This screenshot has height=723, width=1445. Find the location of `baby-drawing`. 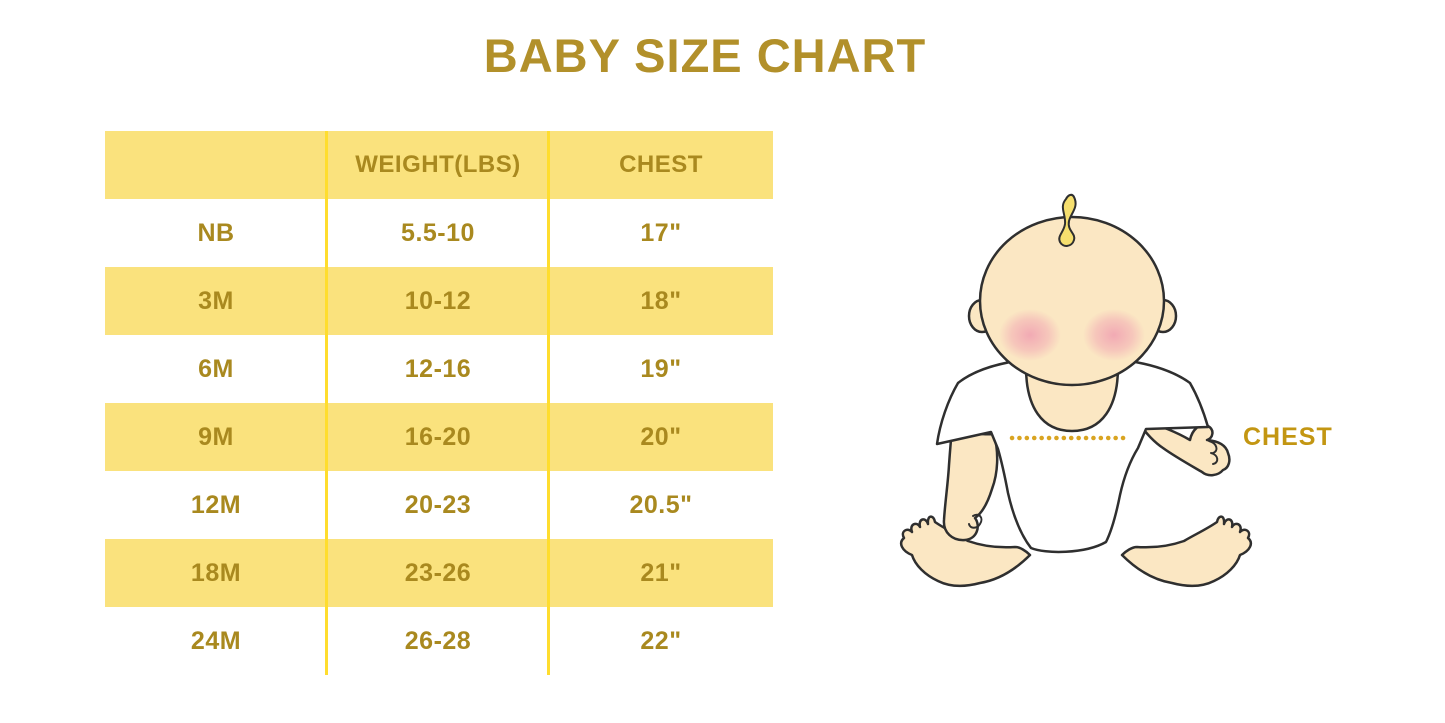

baby-drawing is located at coordinates (1076, 390).